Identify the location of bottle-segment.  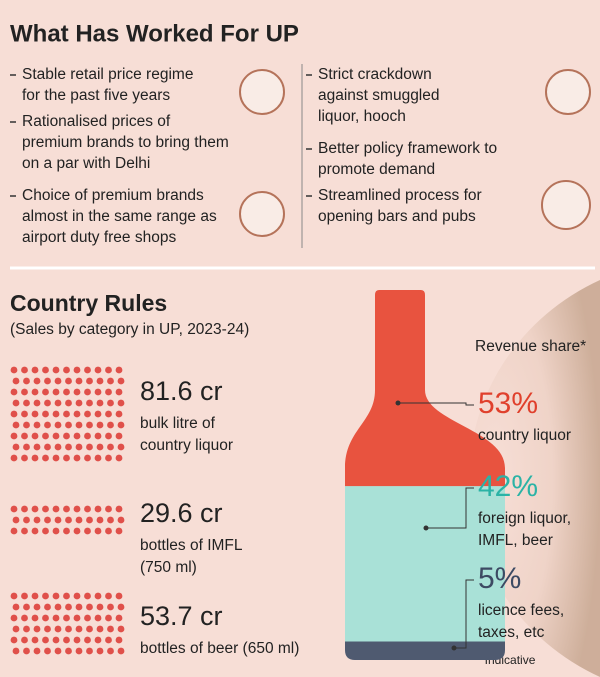
(425, 564).